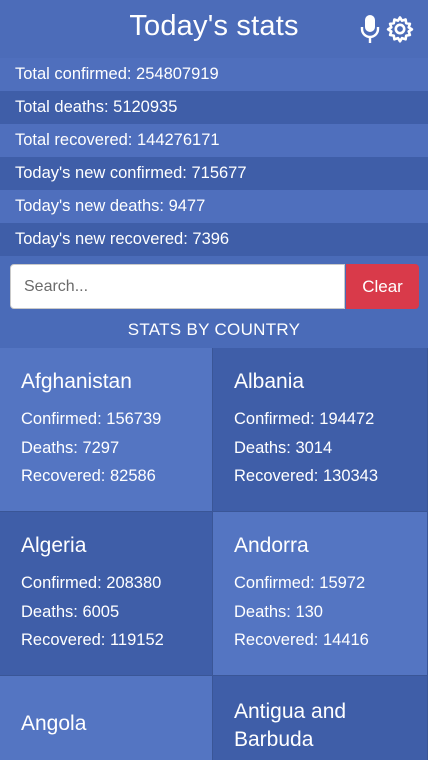 This screenshot has width=428, height=760. What do you see at coordinates (214, 107) in the screenshot?
I see `stat-total-deaths: Total deaths: 5120935` at bounding box center [214, 107].